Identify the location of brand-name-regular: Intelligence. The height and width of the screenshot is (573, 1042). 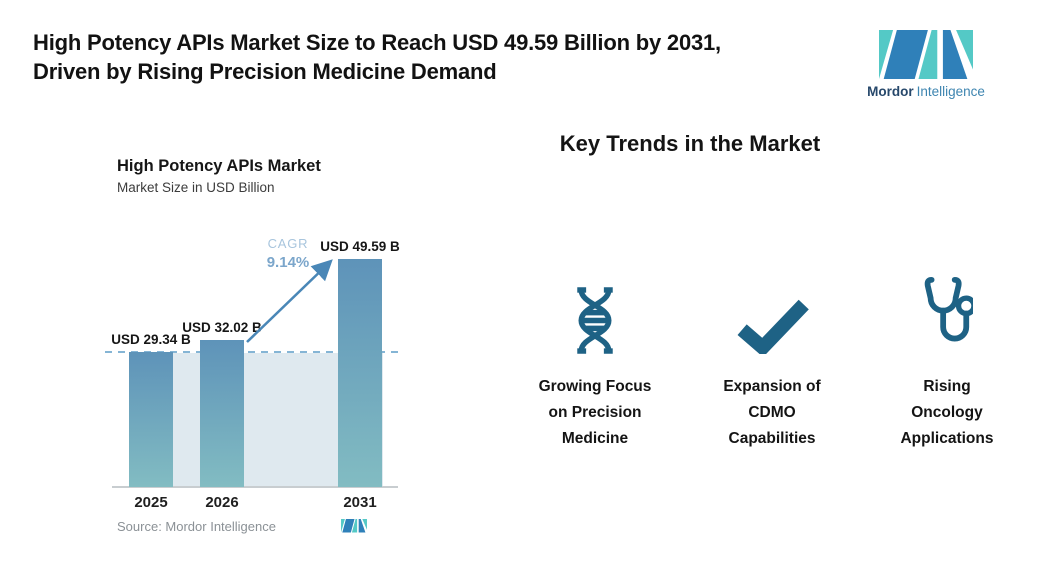
(950, 91).